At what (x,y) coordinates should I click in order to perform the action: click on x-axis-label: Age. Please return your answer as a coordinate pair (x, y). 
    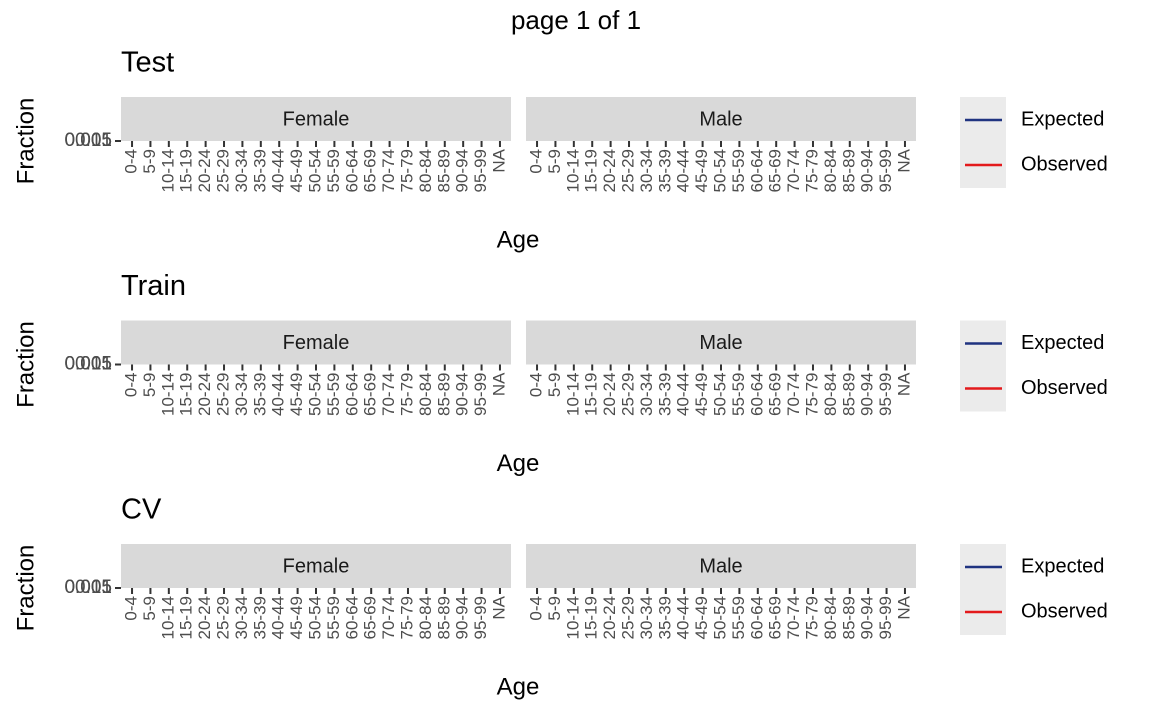
    Looking at the image, I should click on (518, 686).